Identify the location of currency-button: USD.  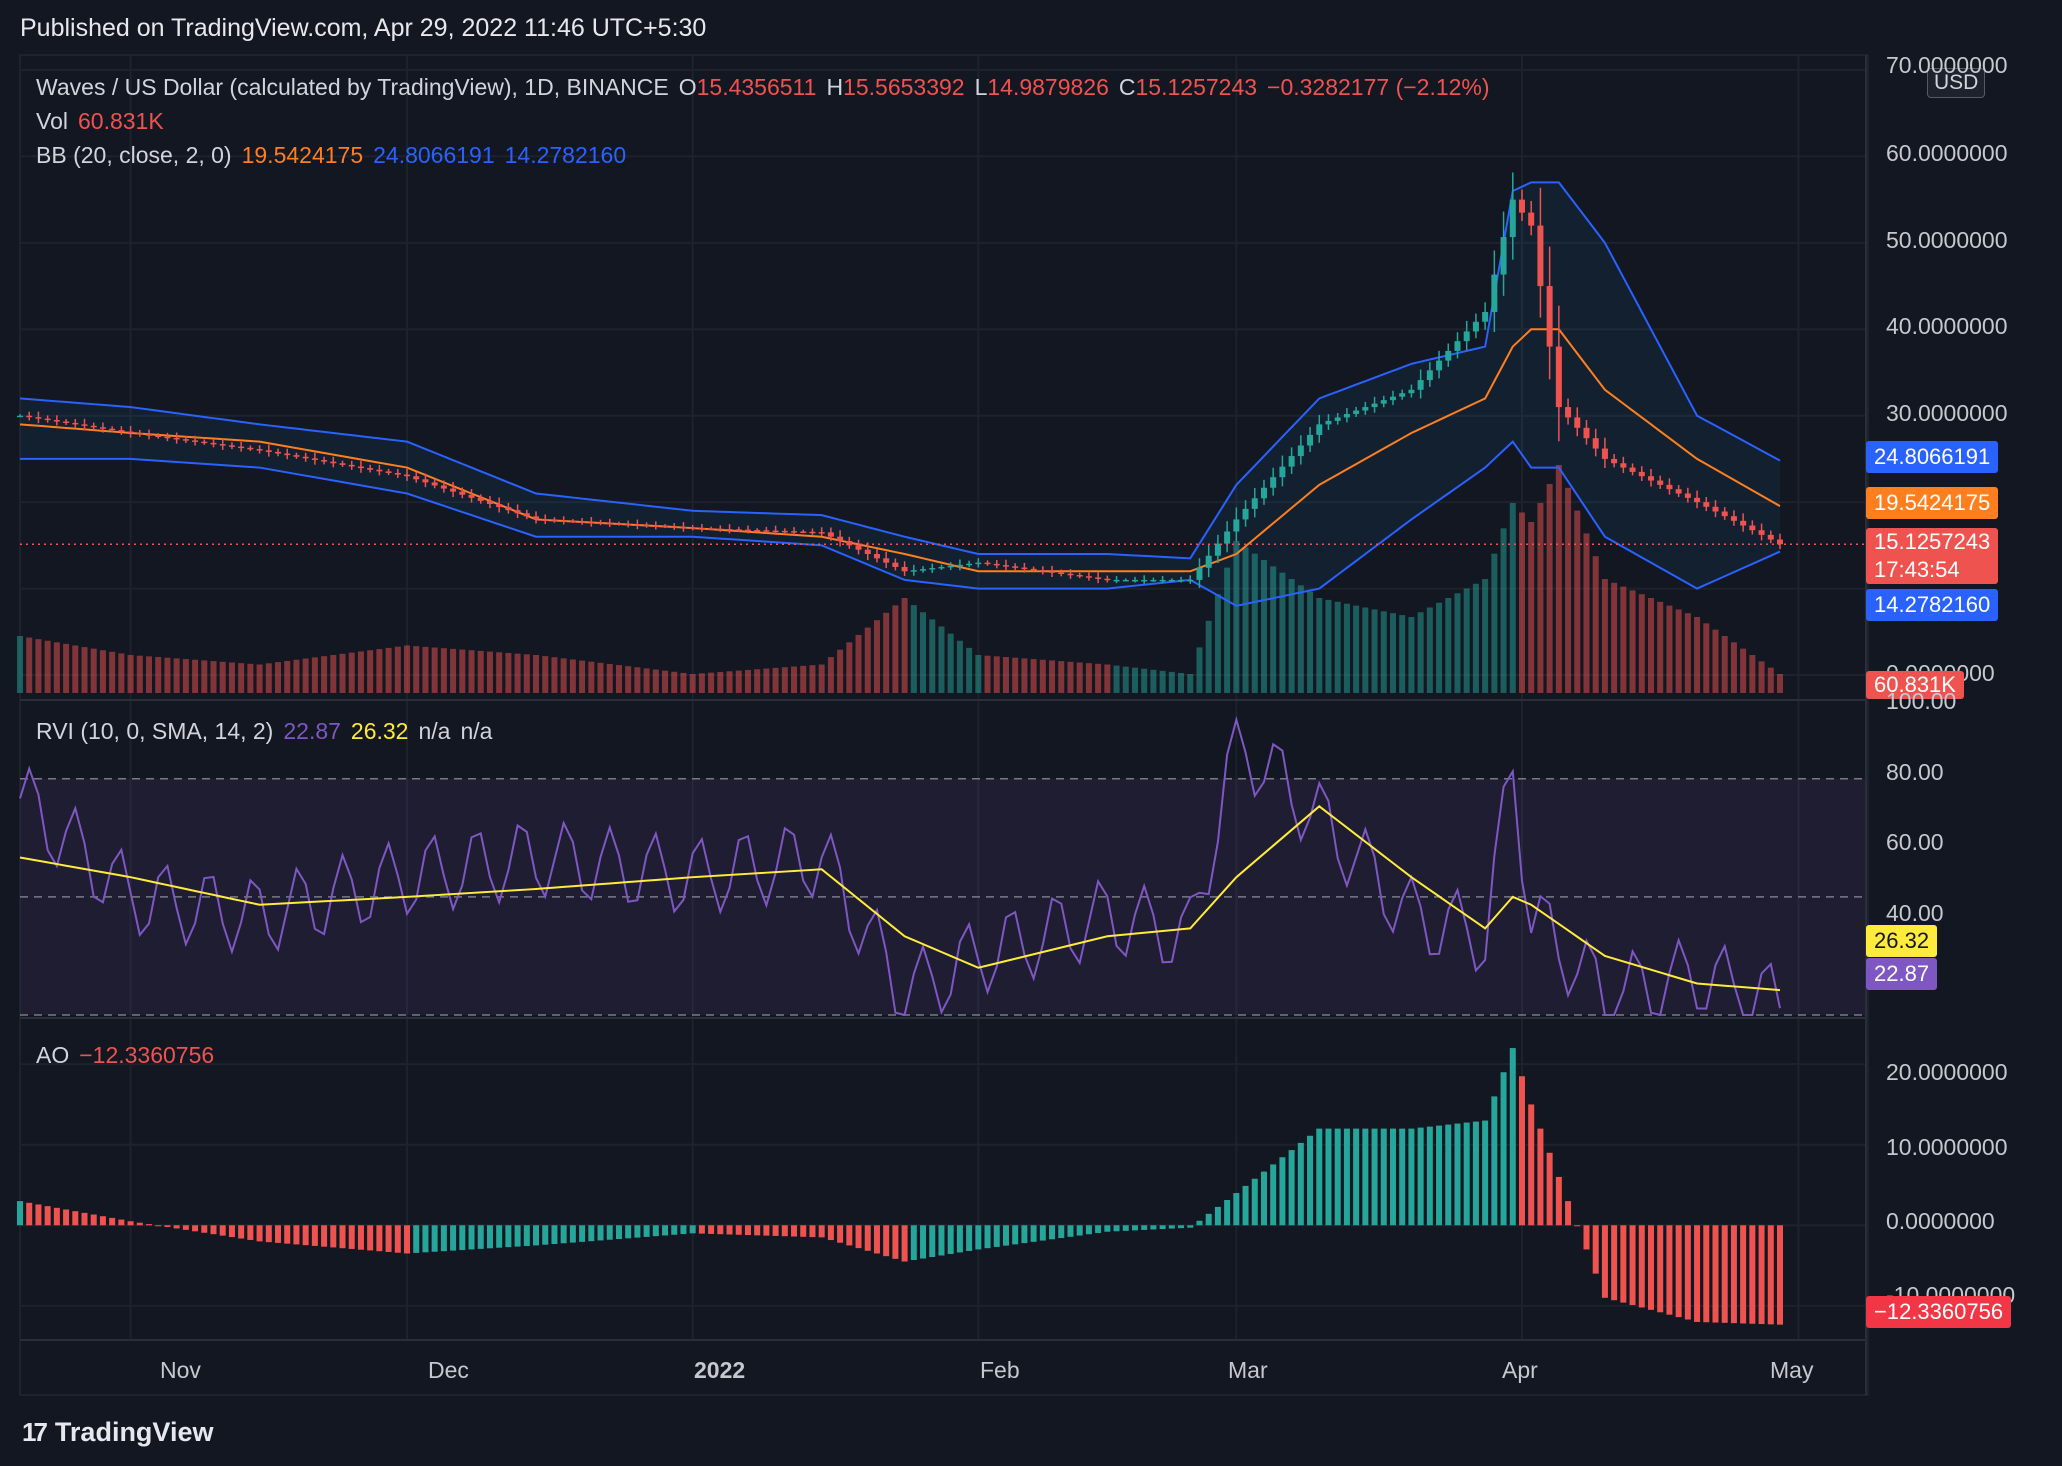
(1956, 83).